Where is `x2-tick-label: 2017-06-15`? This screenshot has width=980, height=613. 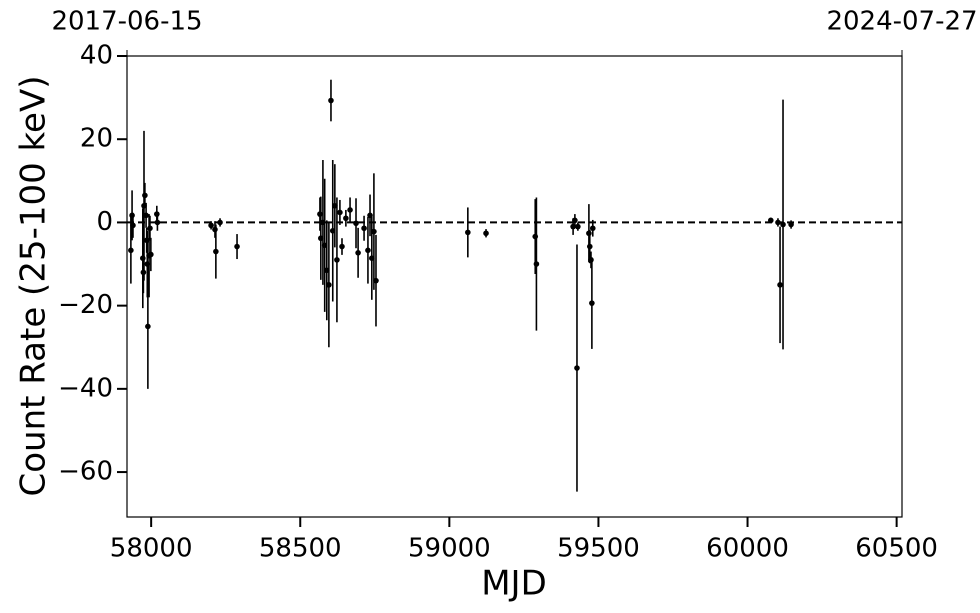
x2-tick-label: 2017-06-15 is located at coordinates (126, 22).